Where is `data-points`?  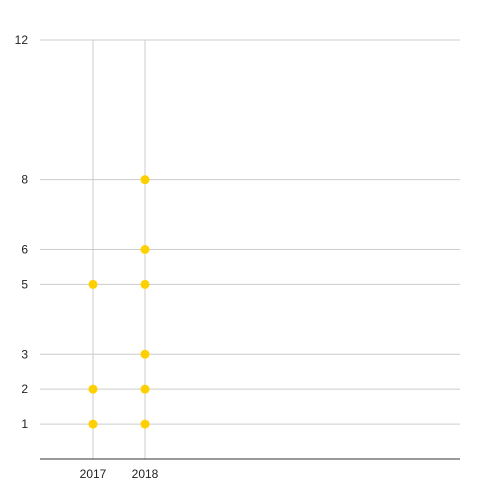 data-points is located at coordinates (119, 302).